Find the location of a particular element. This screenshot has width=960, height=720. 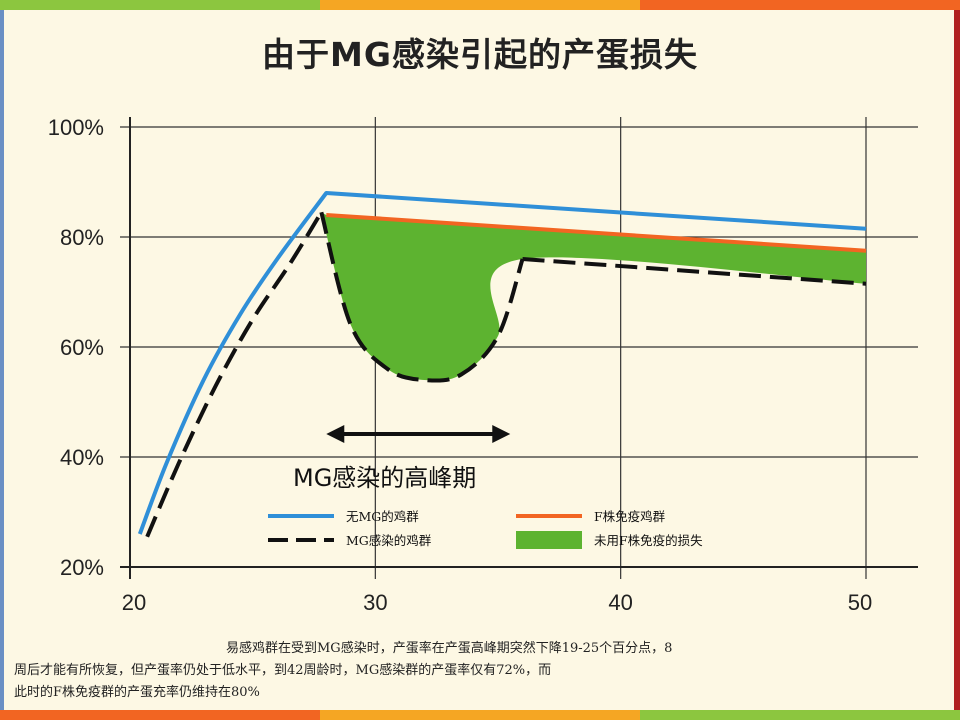

top-bar-yellow is located at coordinates (480, 5).